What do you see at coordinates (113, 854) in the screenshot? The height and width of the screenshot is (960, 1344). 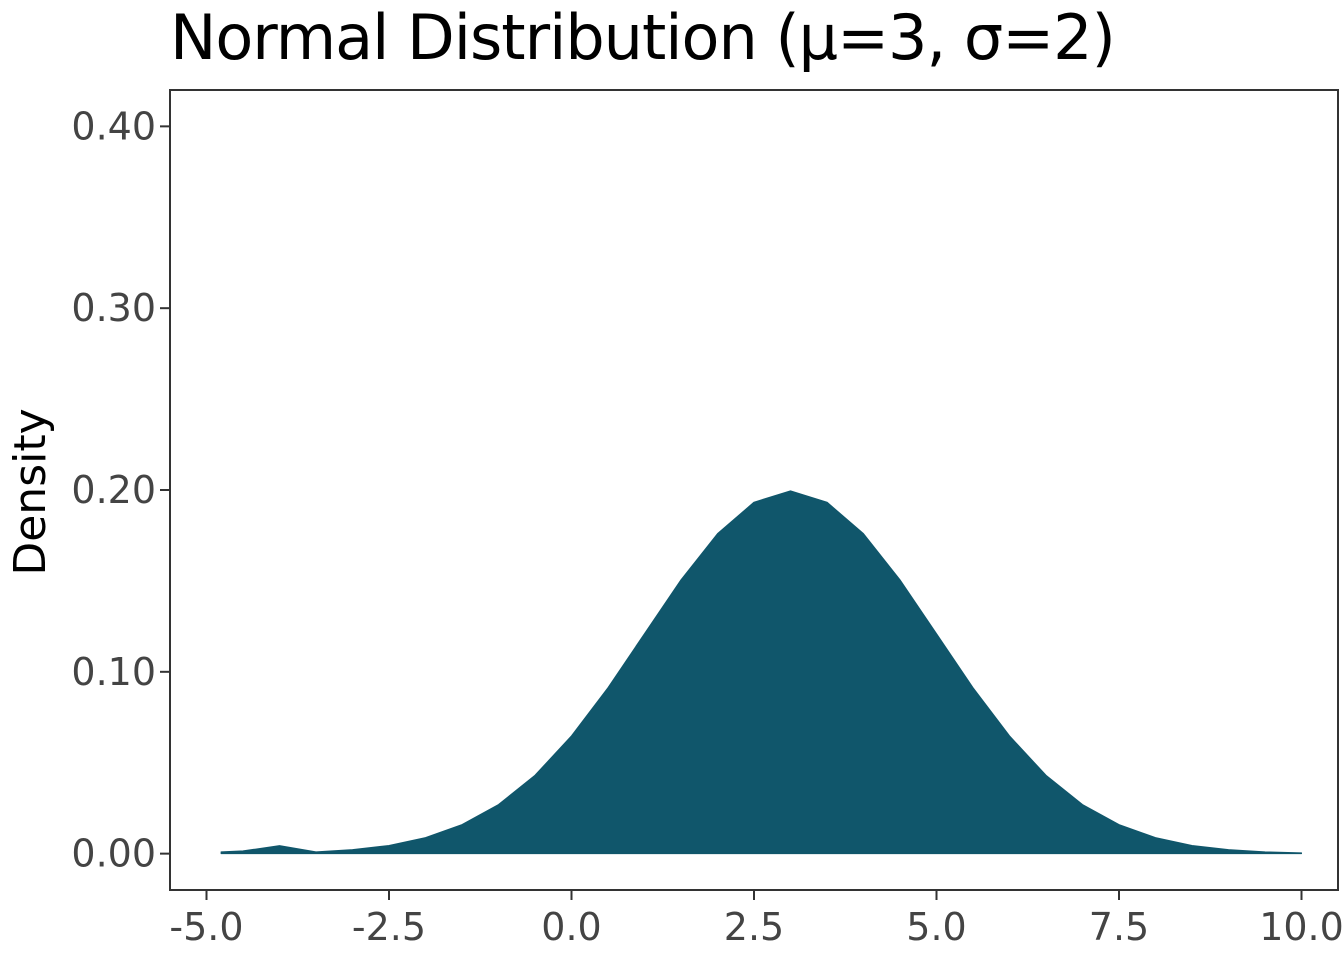 I see `y-tick-label: 0.00` at bounding box center [113, 854].